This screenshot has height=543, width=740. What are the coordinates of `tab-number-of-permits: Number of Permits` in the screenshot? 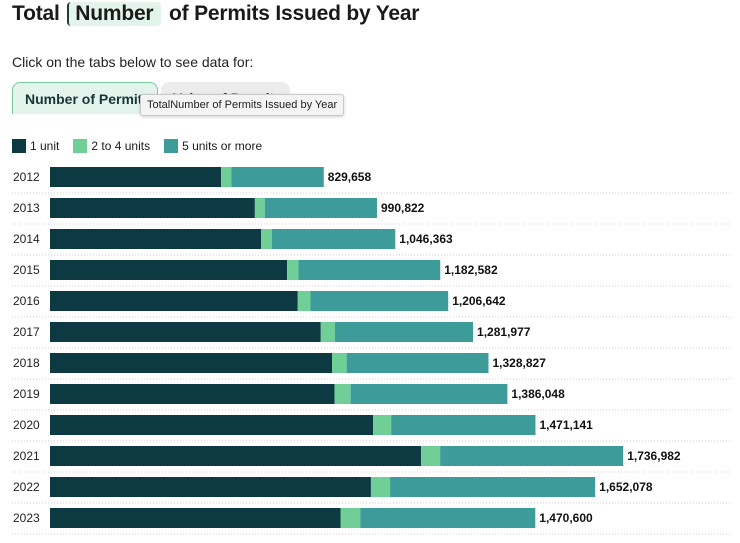 It's located at (85, 98).